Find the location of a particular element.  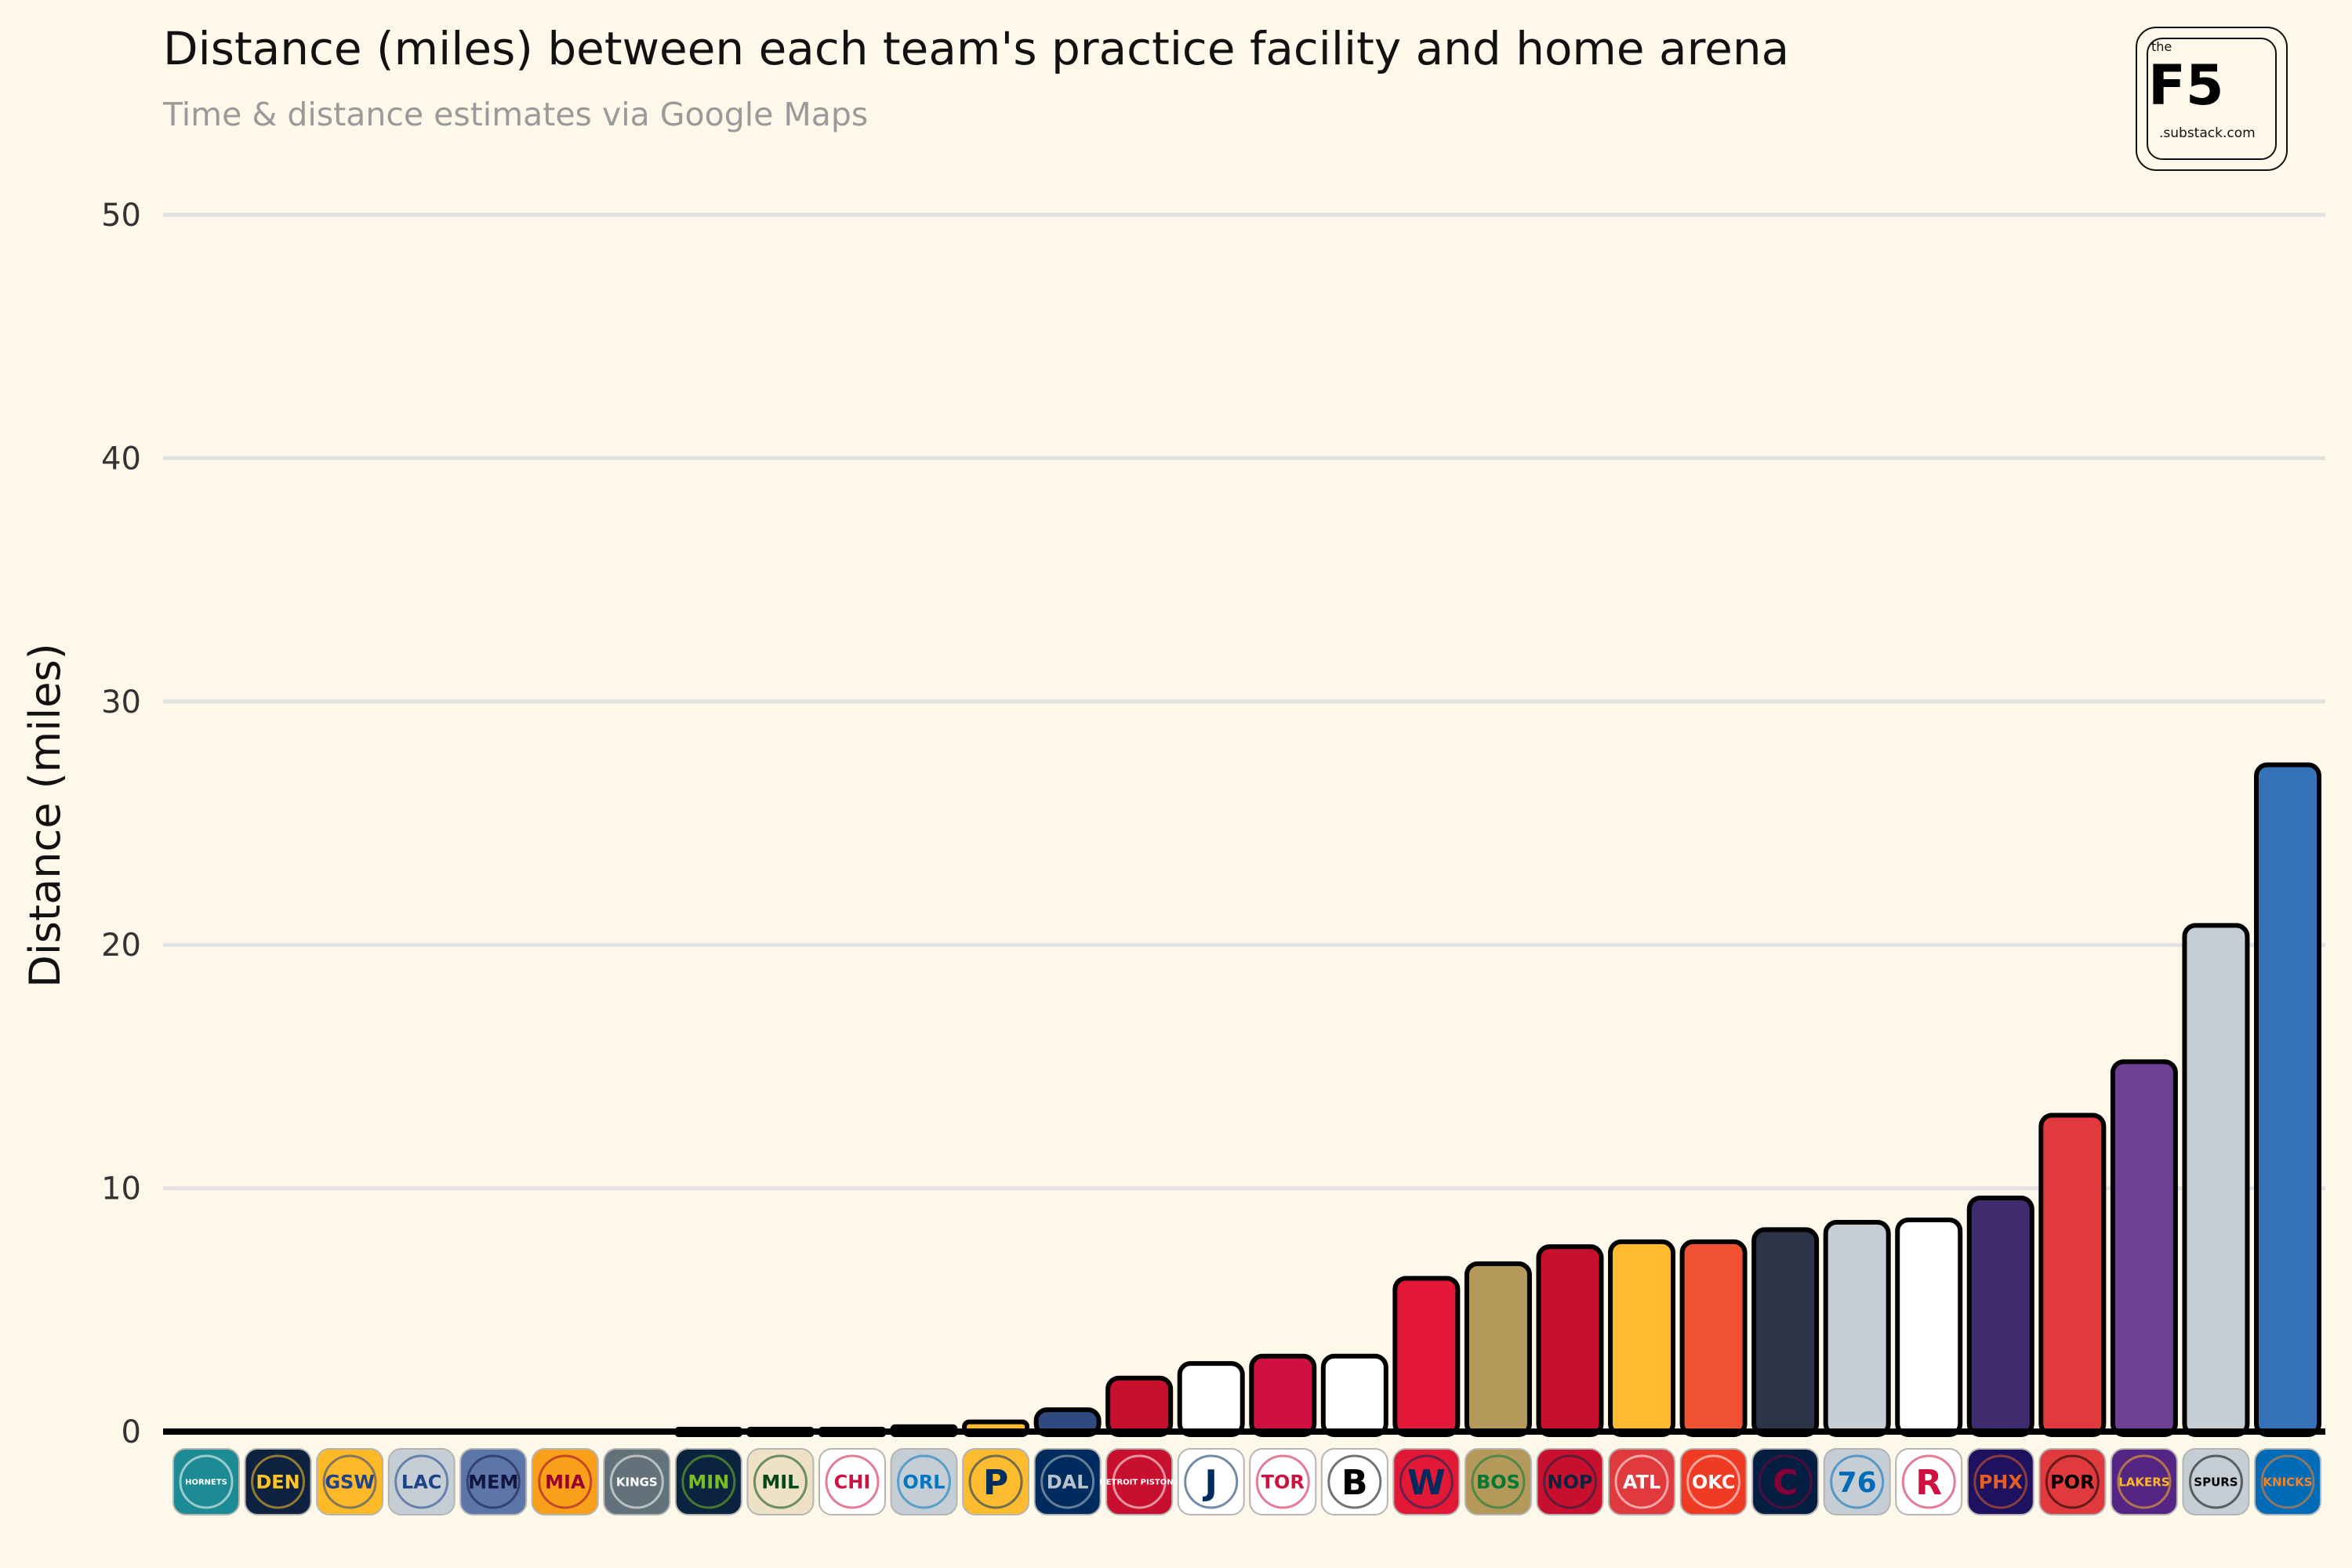

kings-logo: KINGS is located at coordinates (637, 1481).